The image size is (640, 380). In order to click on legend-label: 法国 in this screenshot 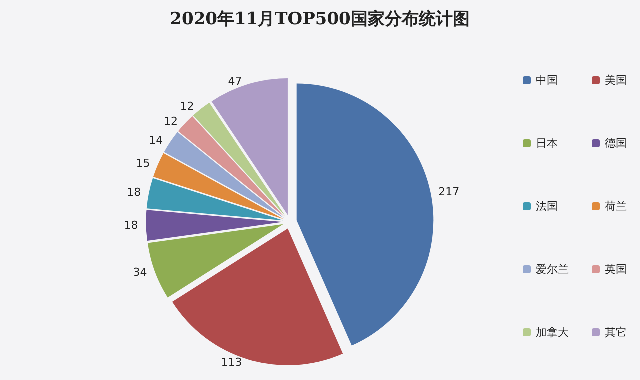, I will do `click(547, 206)`.